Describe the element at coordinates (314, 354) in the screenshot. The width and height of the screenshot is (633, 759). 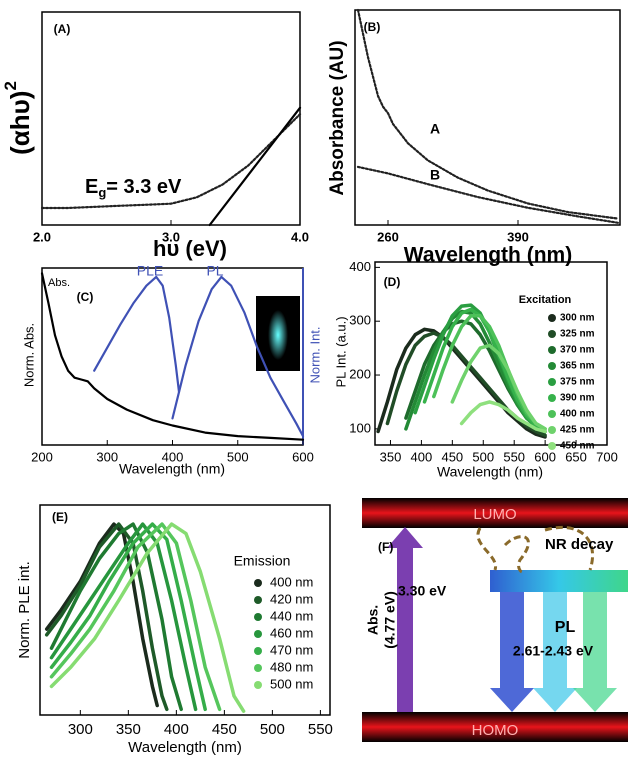
I see `y2-axis-label: Norm. Int.` at that location.